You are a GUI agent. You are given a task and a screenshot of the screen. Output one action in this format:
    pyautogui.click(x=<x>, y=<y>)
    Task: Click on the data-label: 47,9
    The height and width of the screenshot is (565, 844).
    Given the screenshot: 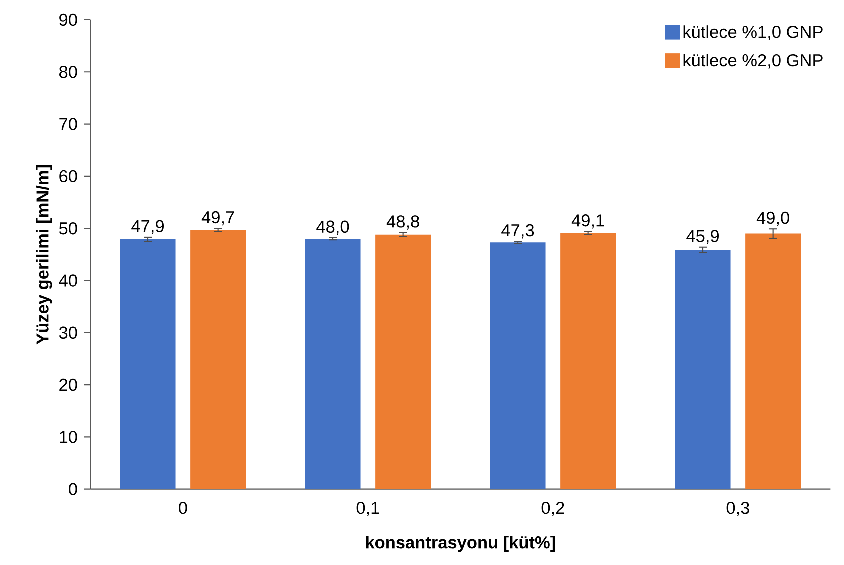 What is the action you would take?
    pyautogui.click(x=148, y=227)
    